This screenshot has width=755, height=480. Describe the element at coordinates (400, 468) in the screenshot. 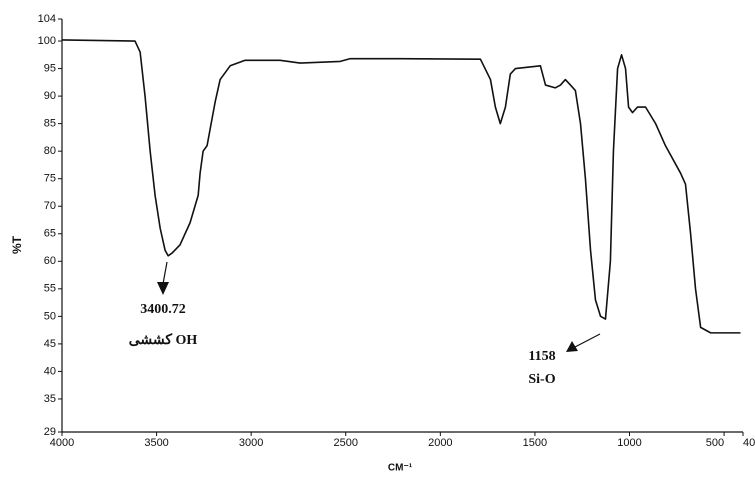

I see `x-axis-label: CM⁻¹` at that location.